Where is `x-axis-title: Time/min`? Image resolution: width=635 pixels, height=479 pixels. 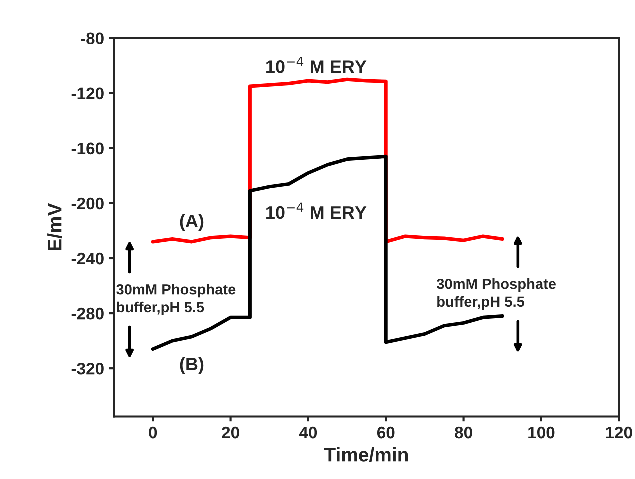
x-axis-title: Time/min is located at coordinates (366, 455).